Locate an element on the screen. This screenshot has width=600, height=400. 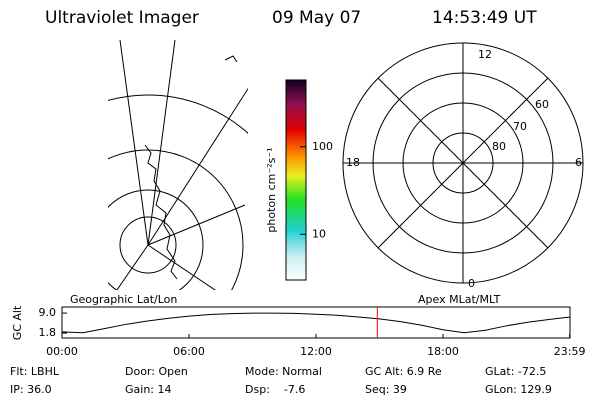
mlt-label: 6 is located at coordinates (578, 162).